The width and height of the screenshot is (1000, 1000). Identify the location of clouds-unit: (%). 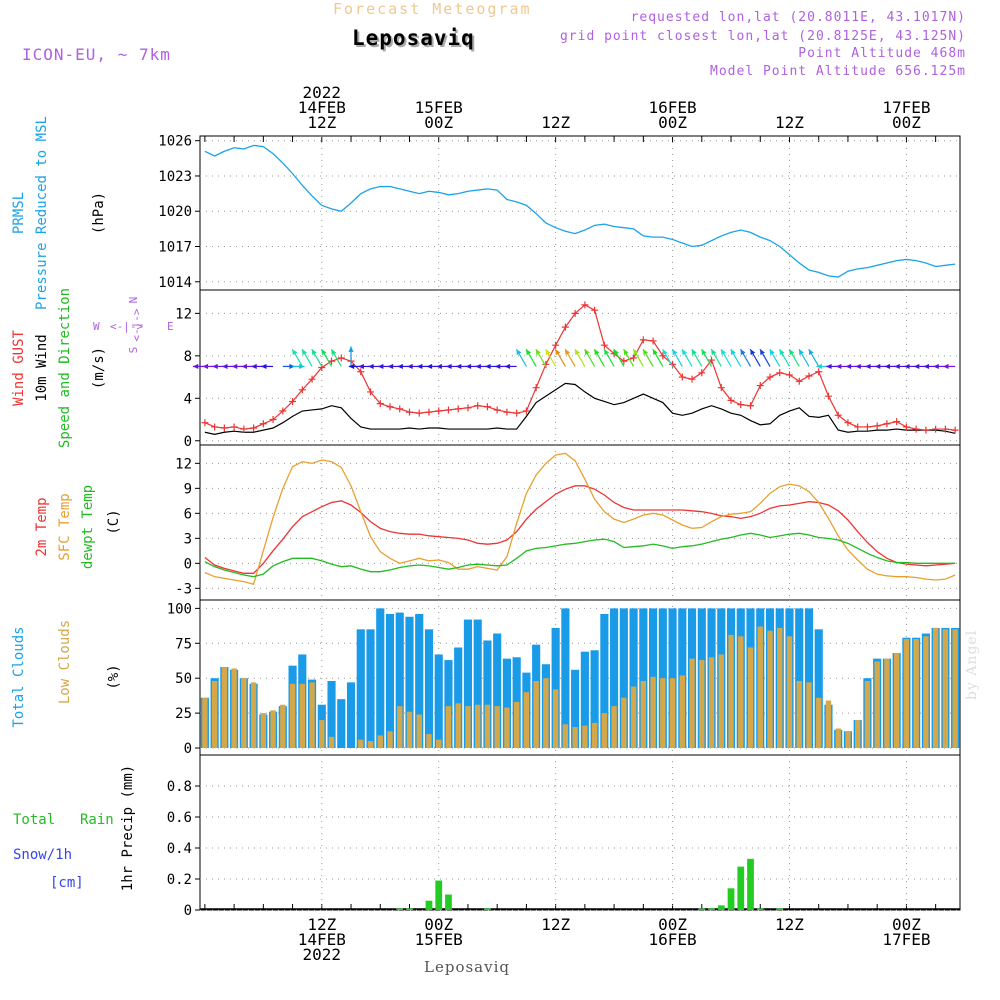
(114, 676).